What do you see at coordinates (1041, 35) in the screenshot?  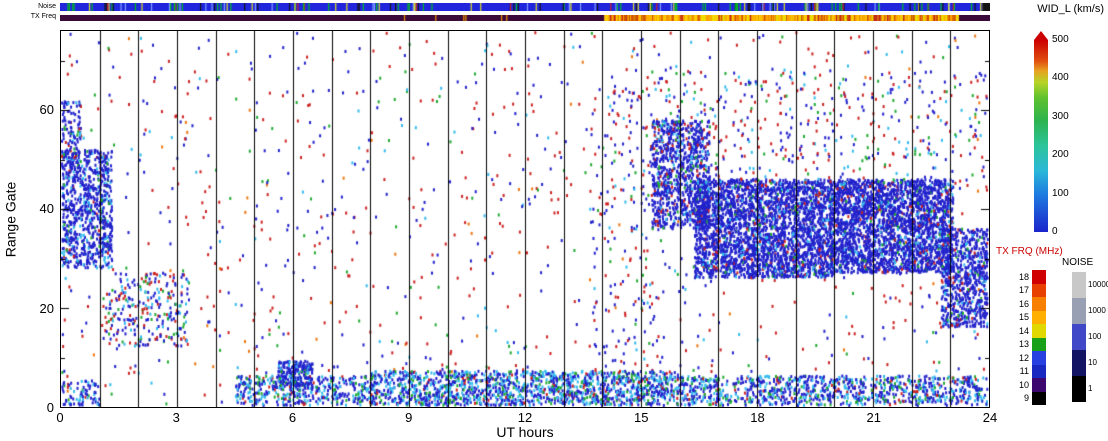 I see `wid-colorbar-tip` at bounding box center [1041, 35].